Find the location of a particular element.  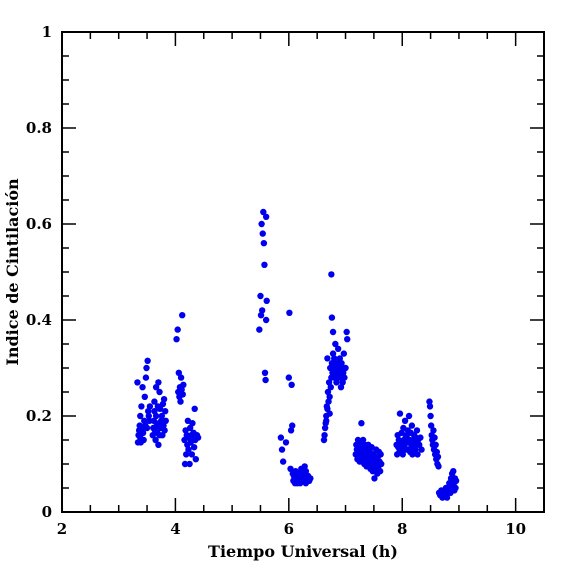

x-tick-label: 2 is located at coordinates (62, 529).